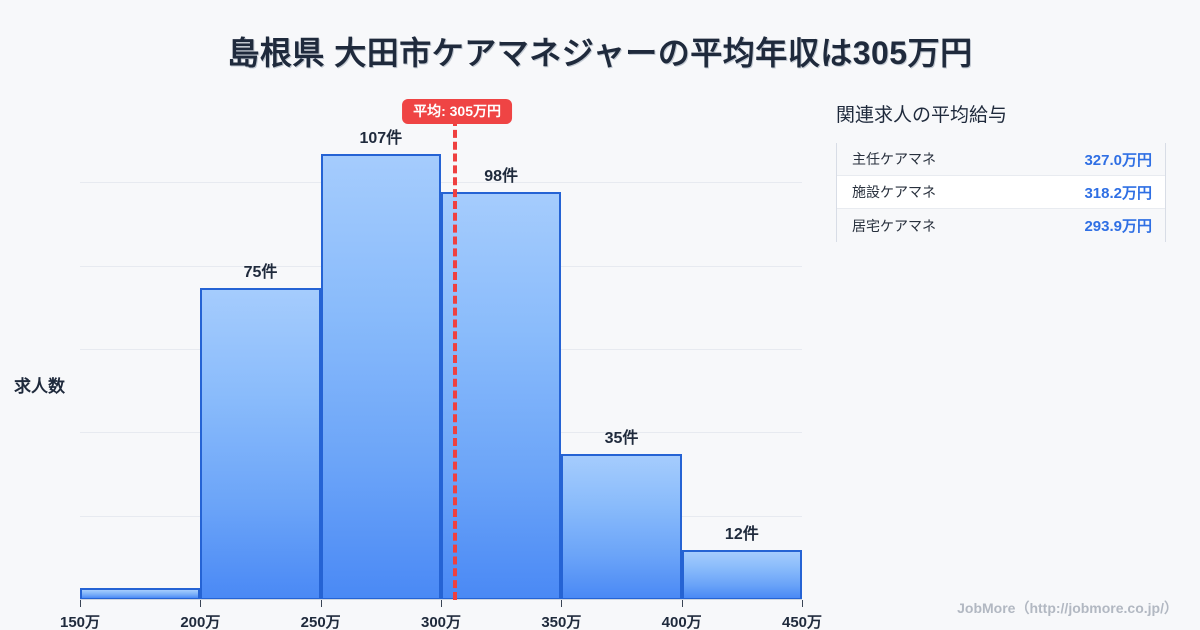 The height and width of the screenshot is (630, 1200). What do you see at coordinates (501, 176) in the screenshot?
I see `bar-value-label: 98件` at bounding box center [501, 176].